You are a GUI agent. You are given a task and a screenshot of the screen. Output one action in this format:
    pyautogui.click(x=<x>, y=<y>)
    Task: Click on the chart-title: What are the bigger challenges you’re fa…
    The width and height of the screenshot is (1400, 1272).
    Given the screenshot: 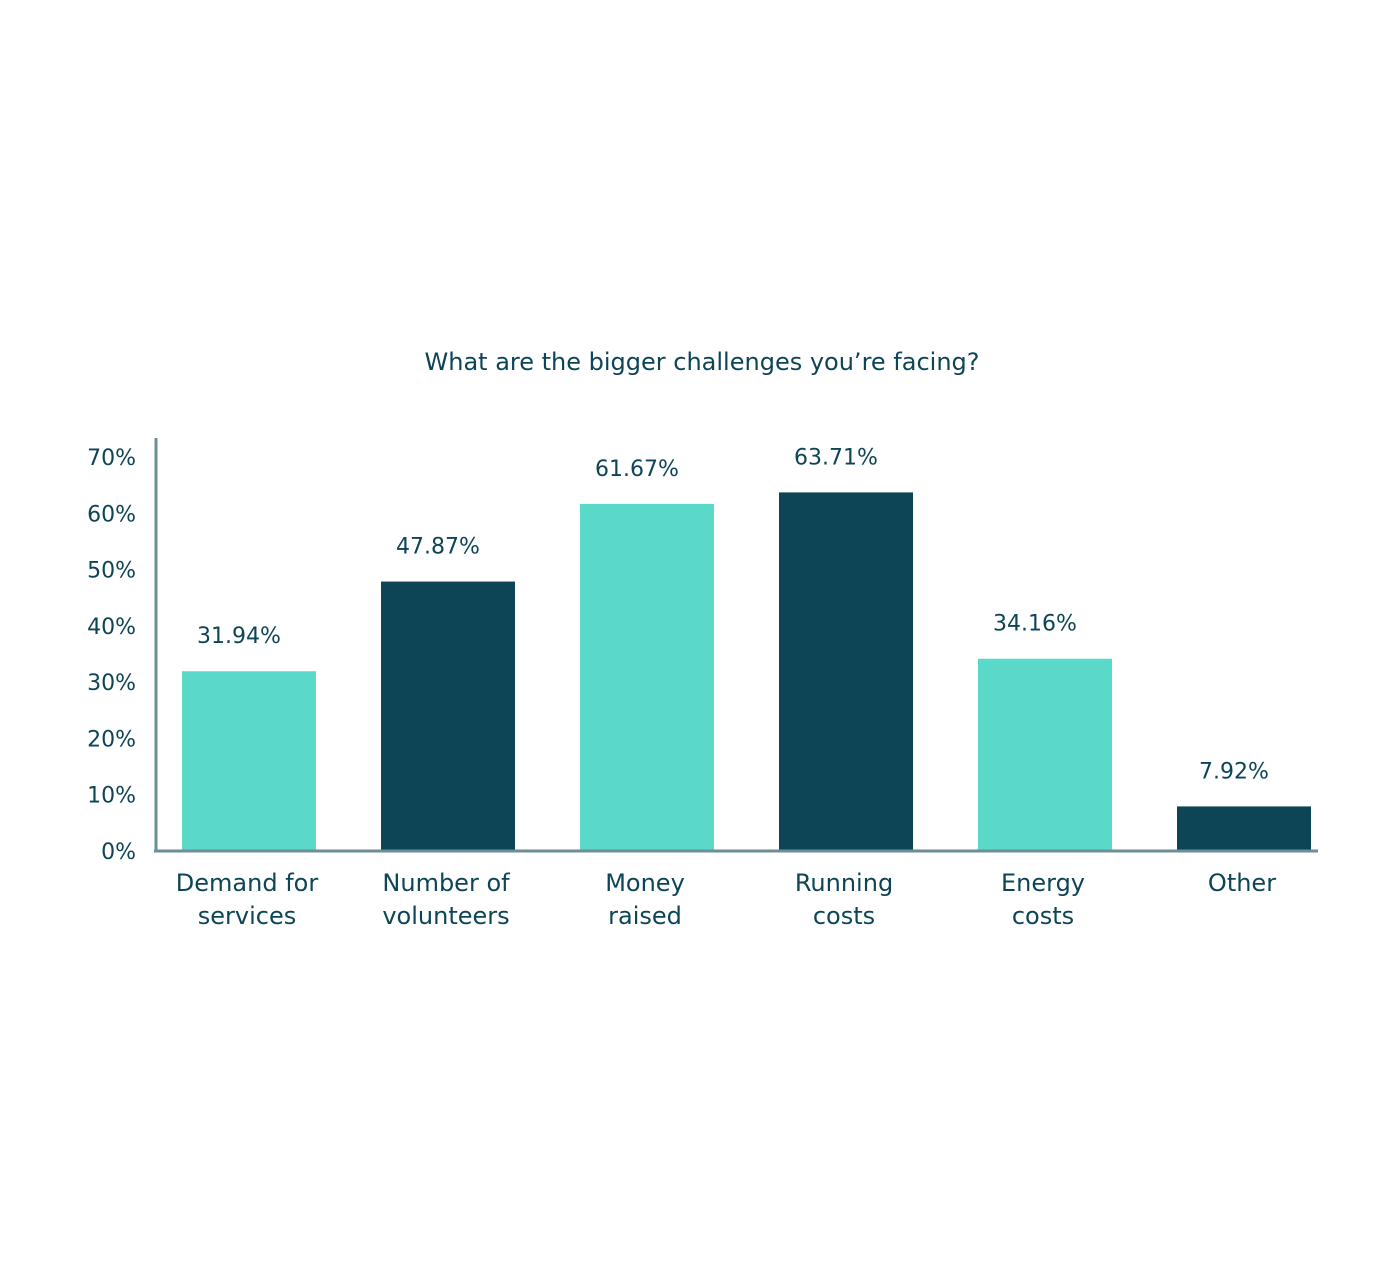 What is the action you would take?
    pyautogui.click(x=702, y=362)
    